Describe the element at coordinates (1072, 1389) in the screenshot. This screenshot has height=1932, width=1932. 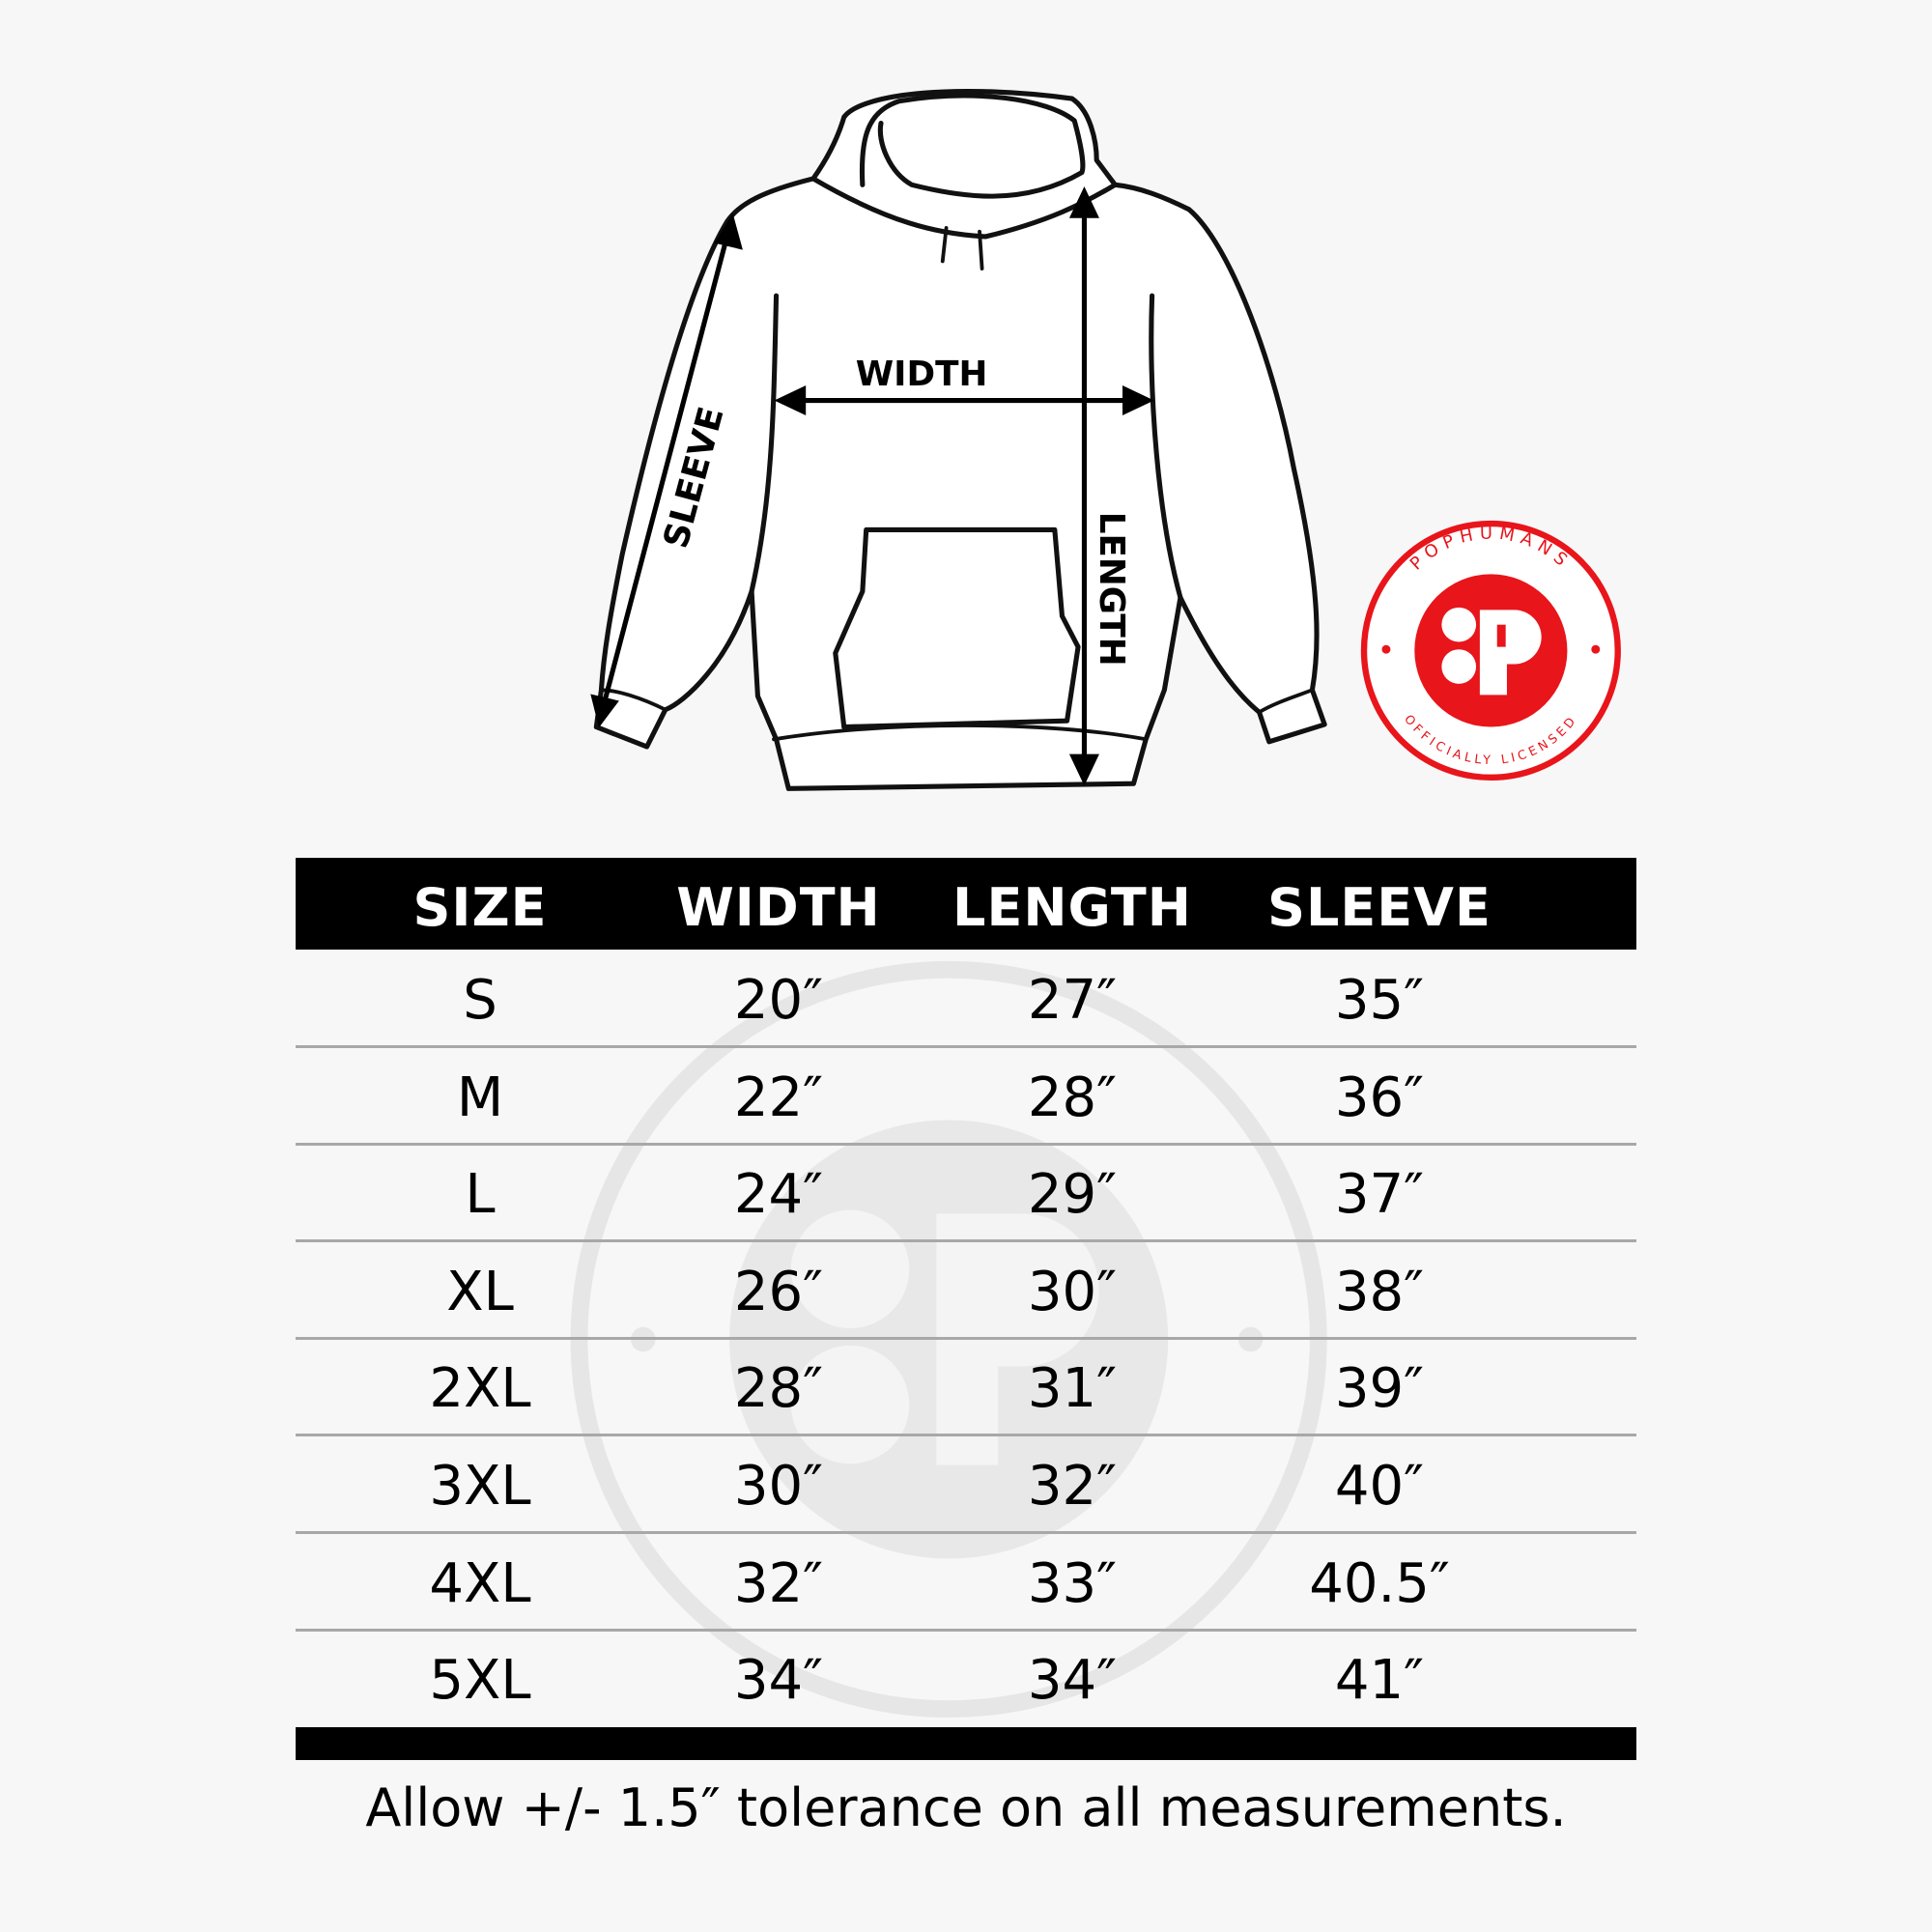
I see `cell-length: 31″` at that location.